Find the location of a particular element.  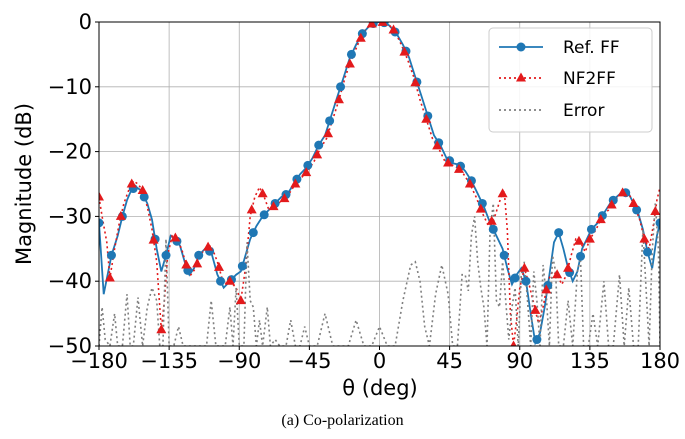

y-tick-label: −10 is located at coordinates (70, 87).